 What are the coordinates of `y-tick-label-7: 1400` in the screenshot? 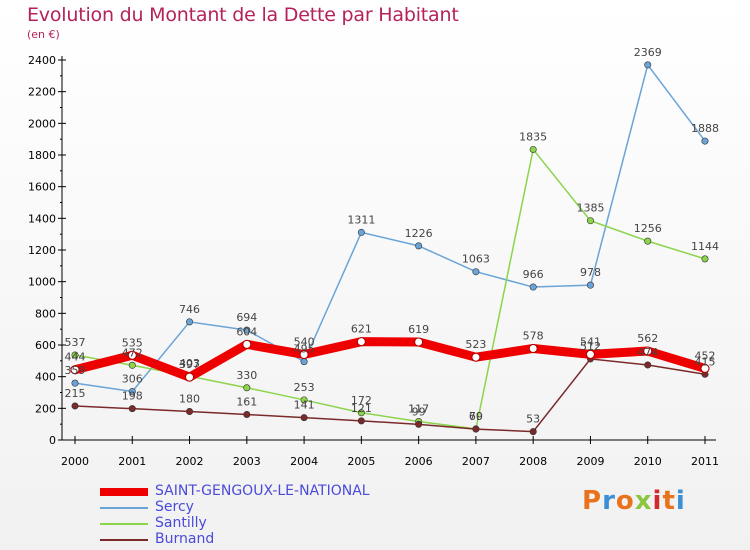 It's located at (42, 218).